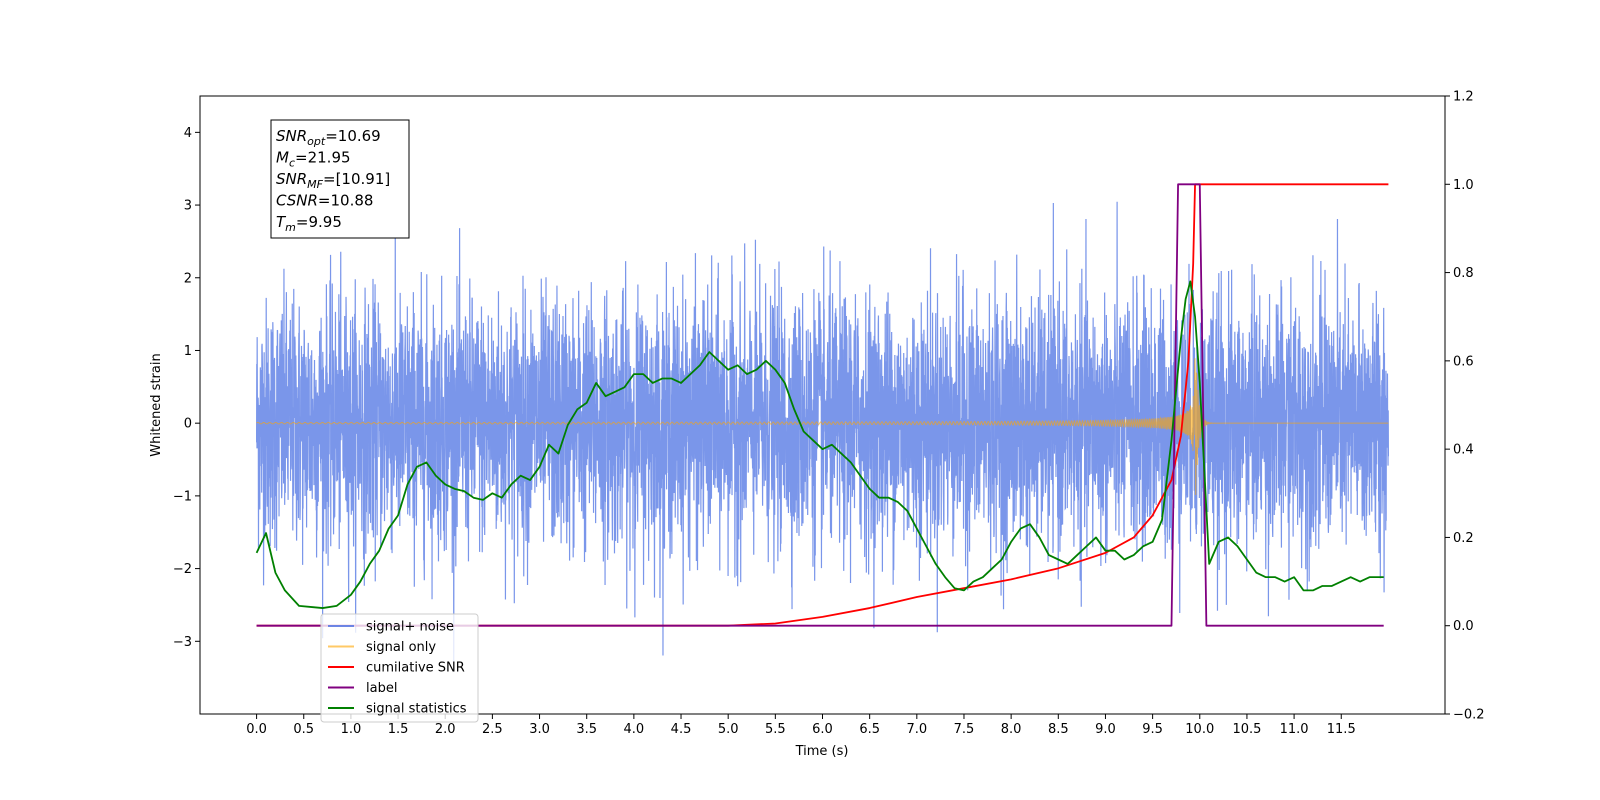 The width and height of the screenshot is (1600, 800). Describe the element at coordinates (381, 688) in the screenshot. I see `legend-label: label` at that location.